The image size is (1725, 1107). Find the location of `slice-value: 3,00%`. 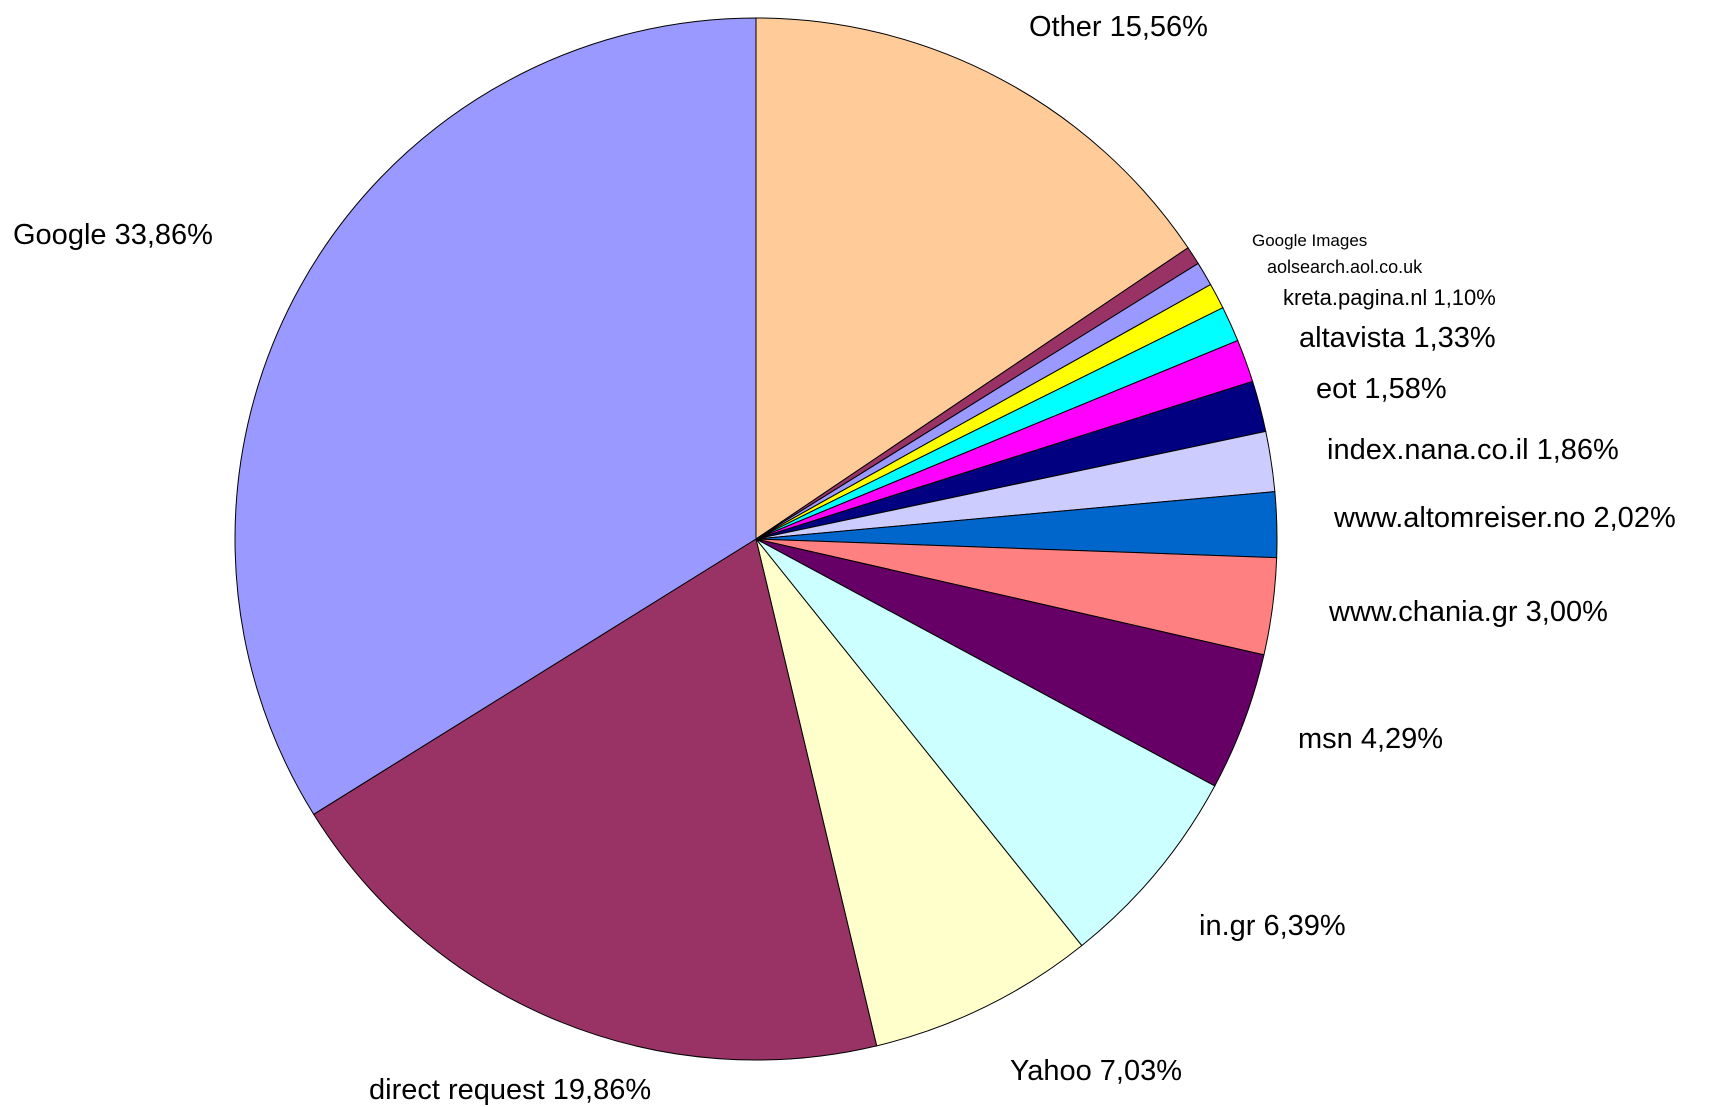

slice-value: 3,00% is located at coordinates (1567, 612).